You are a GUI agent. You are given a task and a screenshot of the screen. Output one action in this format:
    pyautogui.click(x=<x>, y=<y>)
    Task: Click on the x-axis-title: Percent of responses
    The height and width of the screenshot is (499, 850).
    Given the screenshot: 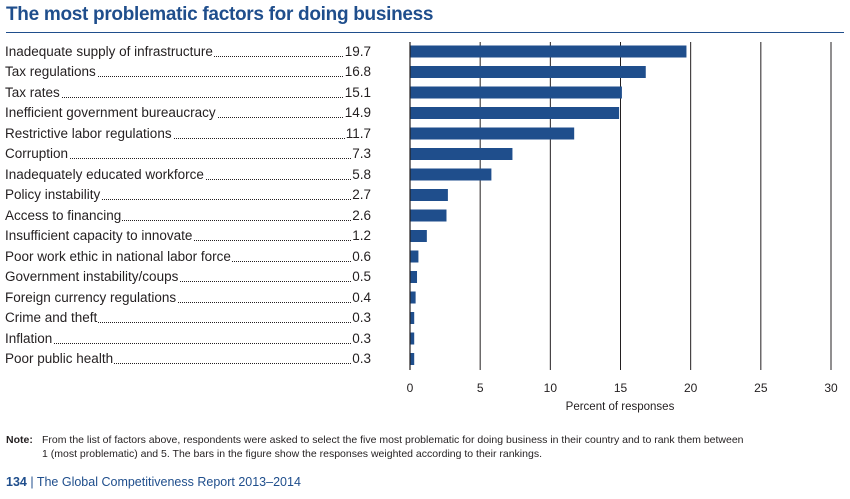 What is the action you would take?
    pyautogui.click(x=620, y=407)
    